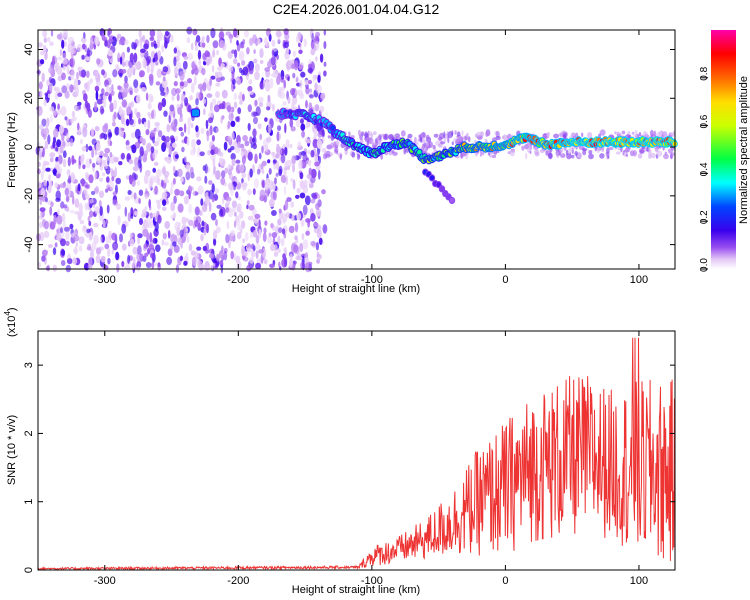 This screenshot has height=600, width=750. Describe the element at coordinates (105, 280) in the screenshot. I see `x-tick-label: -300` at that location.